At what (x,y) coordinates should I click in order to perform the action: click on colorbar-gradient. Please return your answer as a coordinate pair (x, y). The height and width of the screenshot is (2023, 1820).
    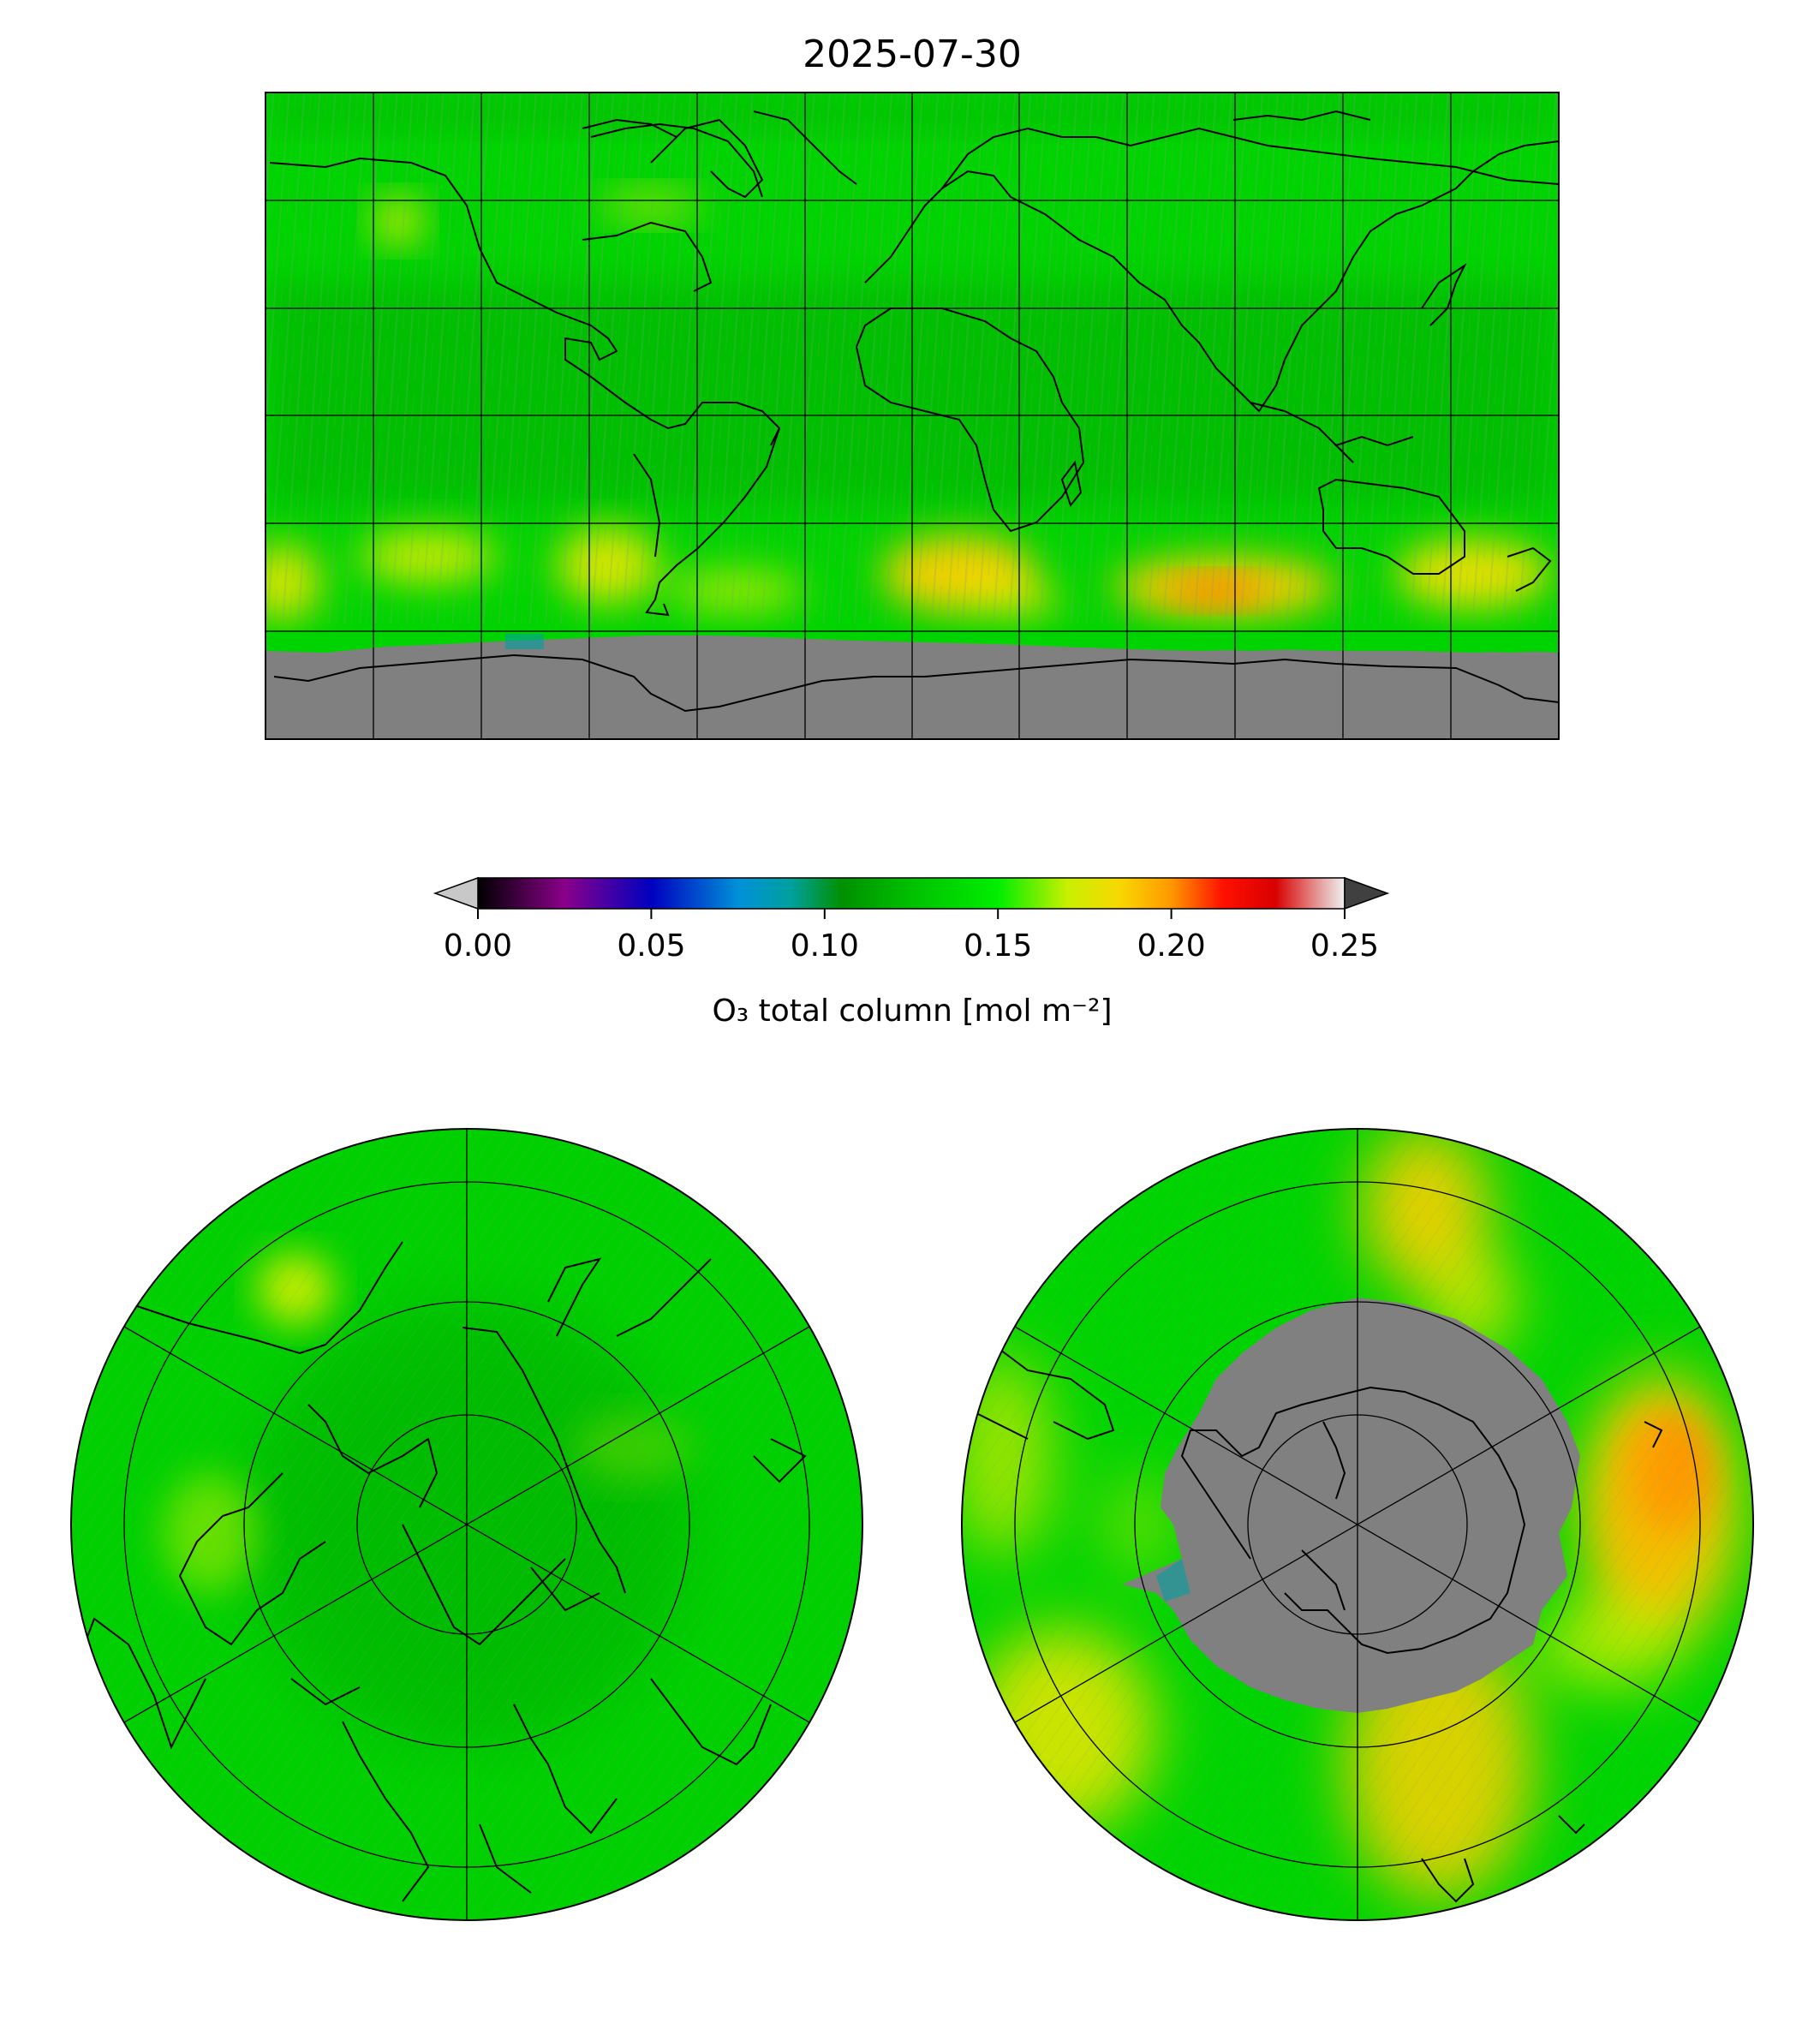
    Looking at the image, I should click on (911, 893).